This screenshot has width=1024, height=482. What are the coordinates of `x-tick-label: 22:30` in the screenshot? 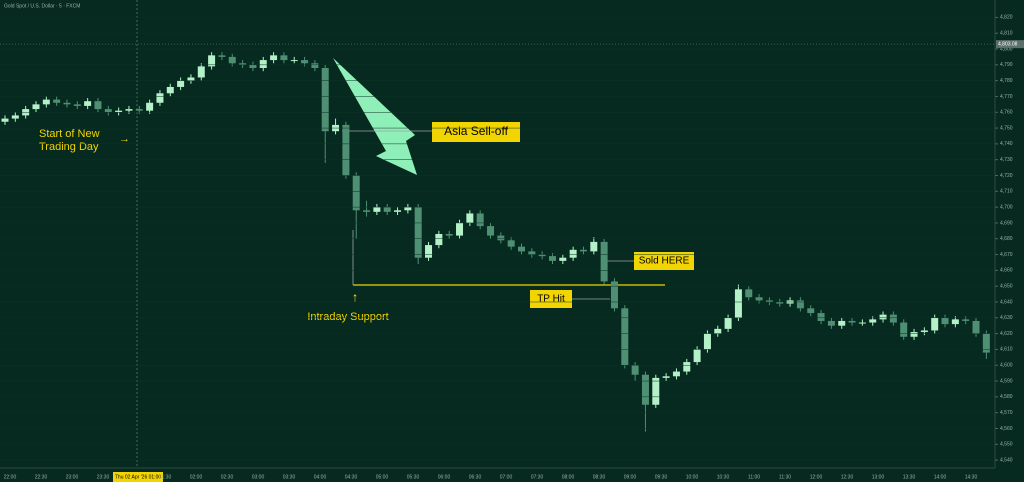 It's located at (41, 477).